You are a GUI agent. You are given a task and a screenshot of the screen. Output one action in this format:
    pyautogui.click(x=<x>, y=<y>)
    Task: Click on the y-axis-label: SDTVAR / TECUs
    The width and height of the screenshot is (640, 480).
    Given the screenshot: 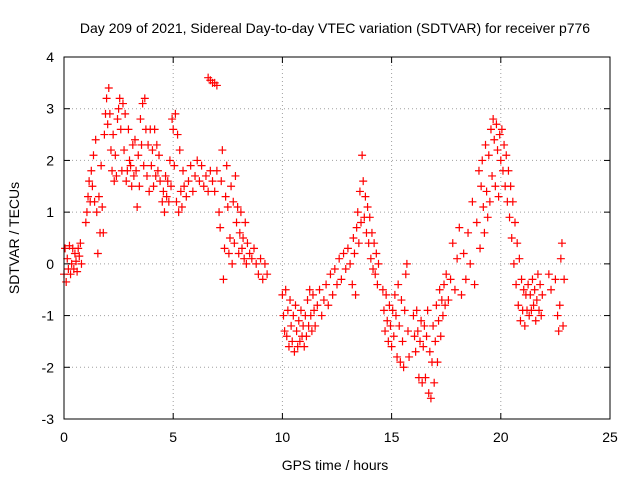 What is the action you would take?
    pyautogui.click(x=14, y=238)
    